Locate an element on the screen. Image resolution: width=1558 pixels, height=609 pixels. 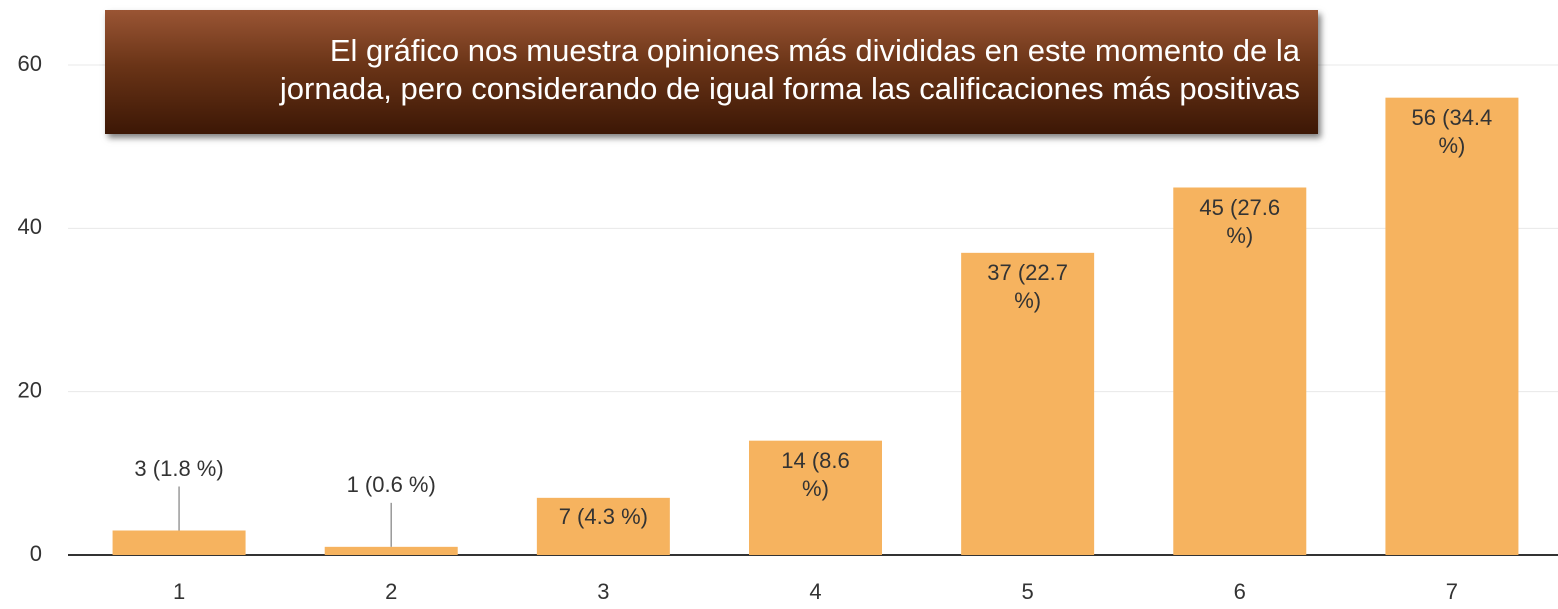
x-tick-label: 6 is located at coordinates (1240, 591).